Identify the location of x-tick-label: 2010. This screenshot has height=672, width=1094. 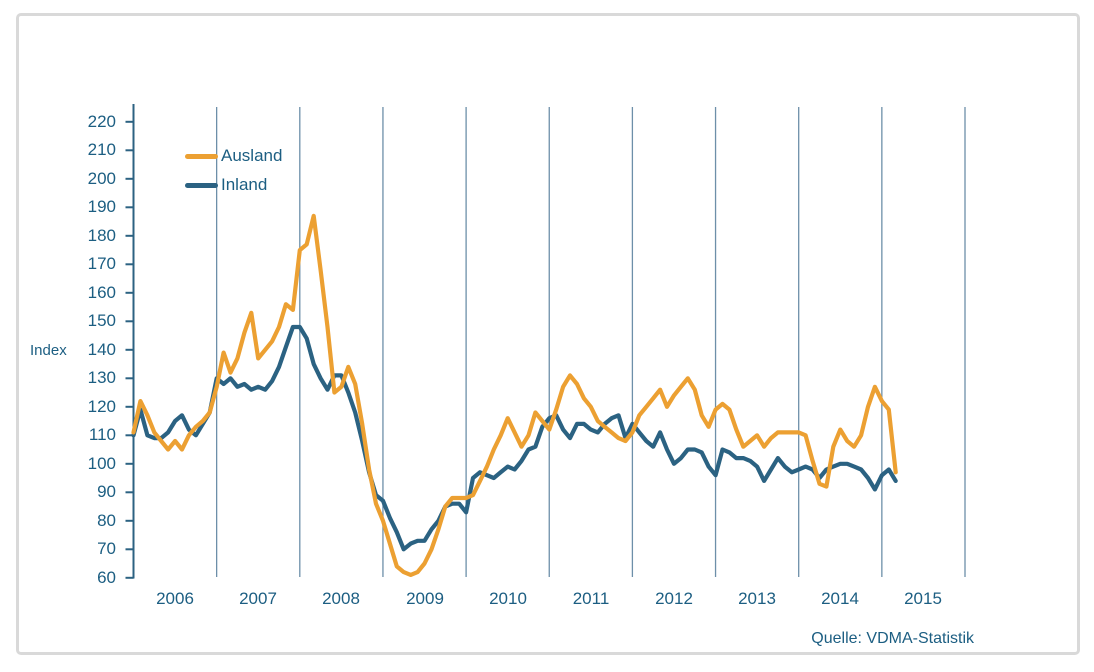
(508, 598).